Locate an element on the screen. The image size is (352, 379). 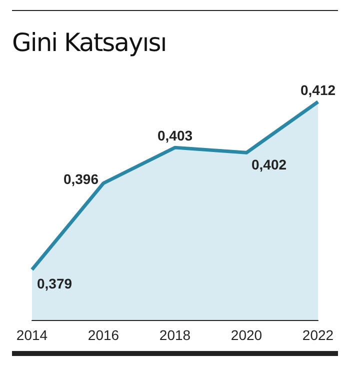
x-tick-label: 2022 is located at coordinates (318, 335).